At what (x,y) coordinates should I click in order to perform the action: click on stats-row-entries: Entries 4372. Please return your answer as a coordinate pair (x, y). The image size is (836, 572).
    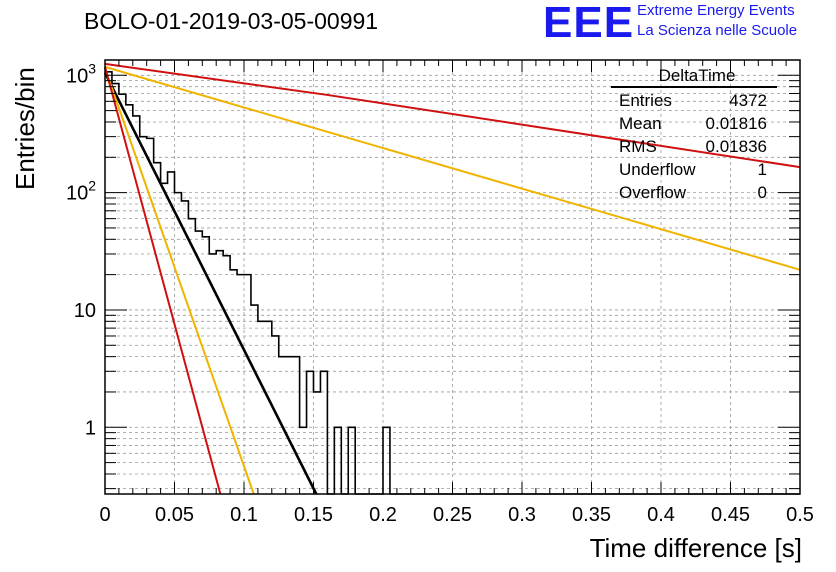
    Looking at the image, I should click on (693, 100).